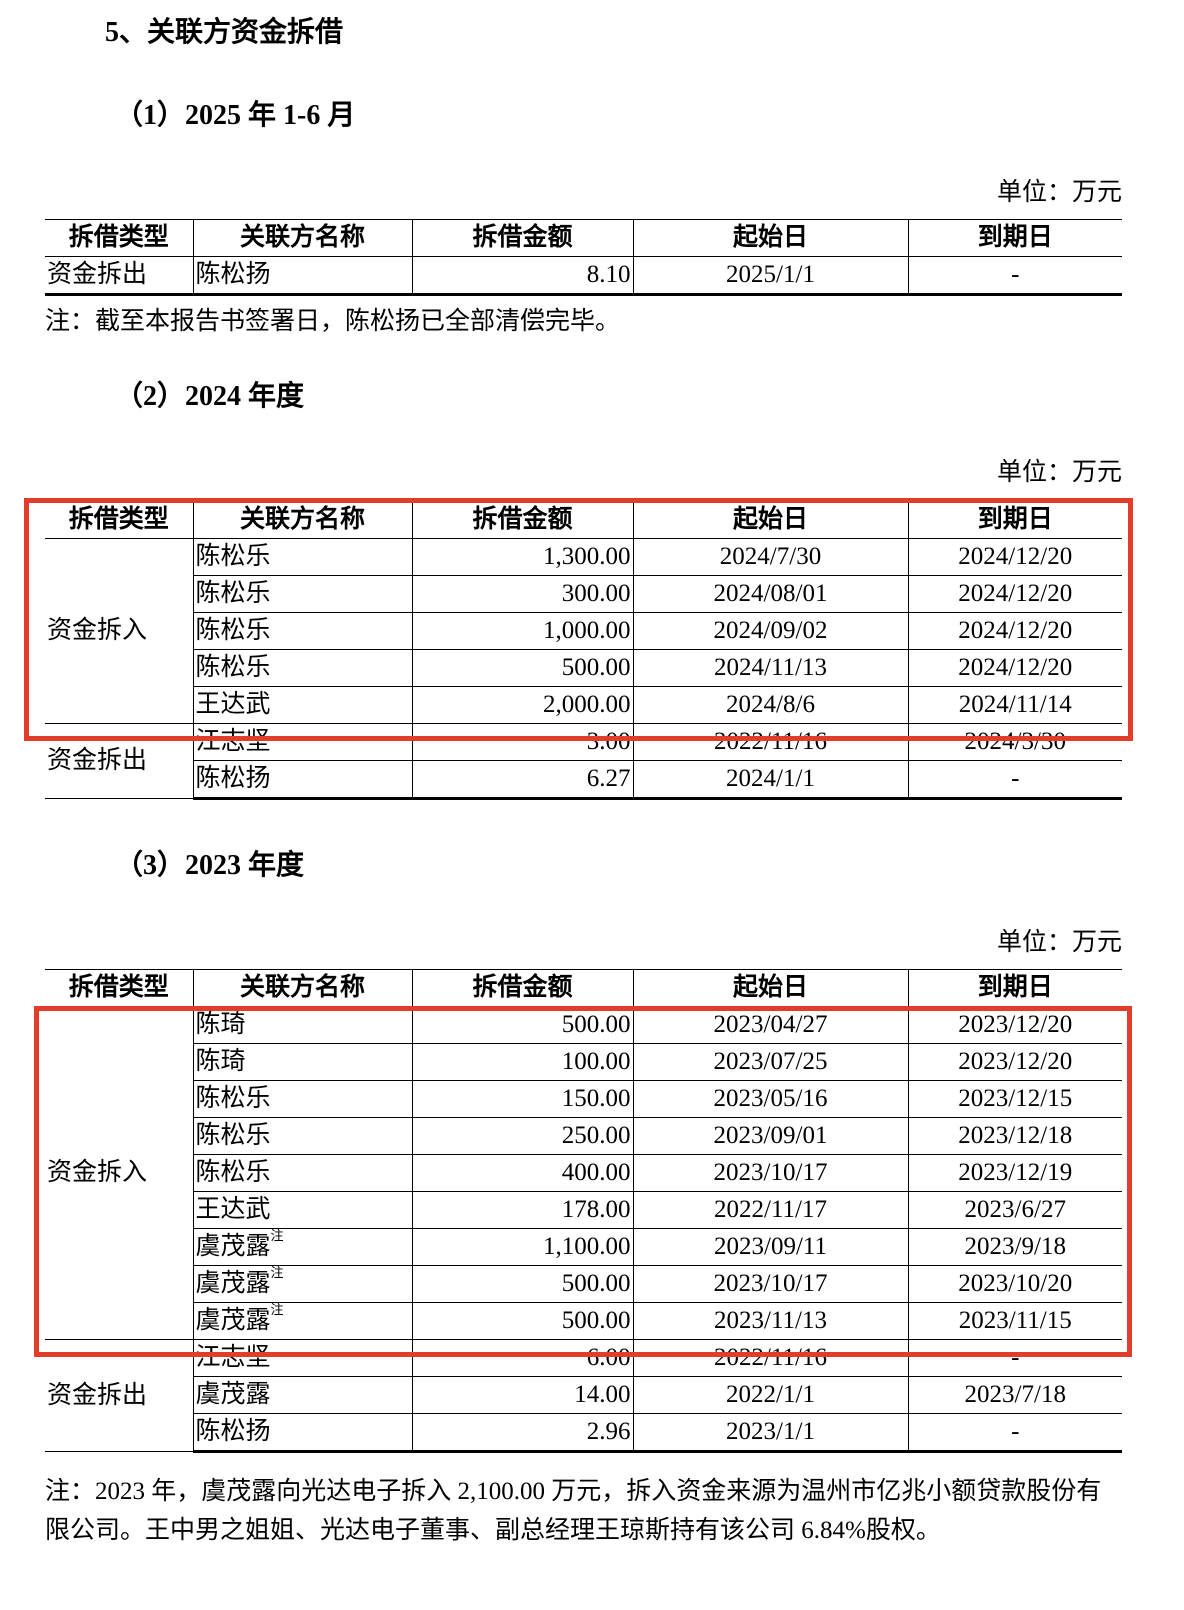  What do you see at coordinates (770, 594) in the screenshot?
I see `start-date-cell: 2024/08/01` at bounding box center [770, 594].